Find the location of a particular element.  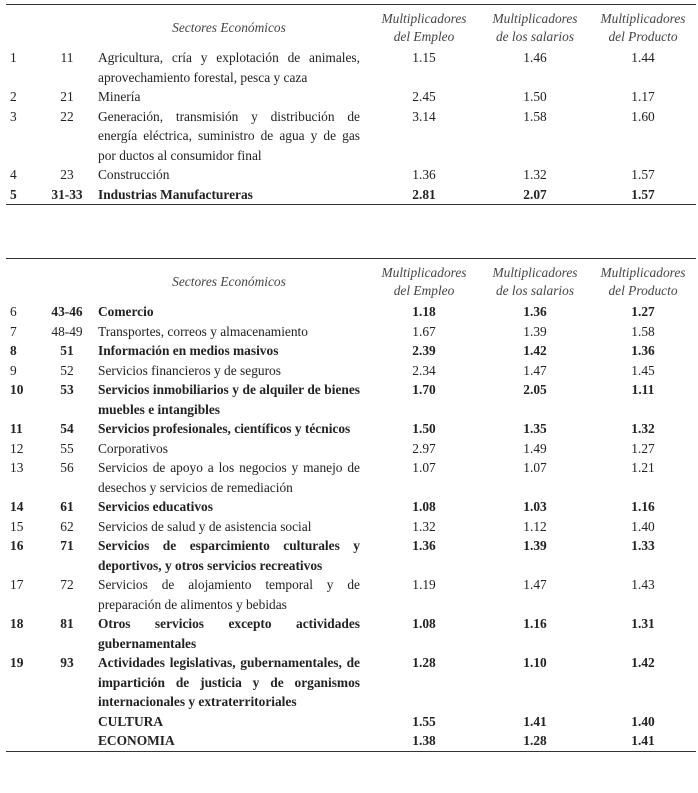

table-row: ECONOMIA 1.38 1.28 1.41 is located at coordinates (351, 741).